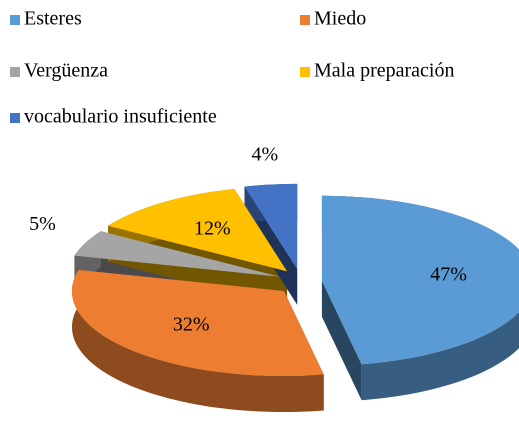  I want to click on legend-label: Vergüenza, so click(66, 71).